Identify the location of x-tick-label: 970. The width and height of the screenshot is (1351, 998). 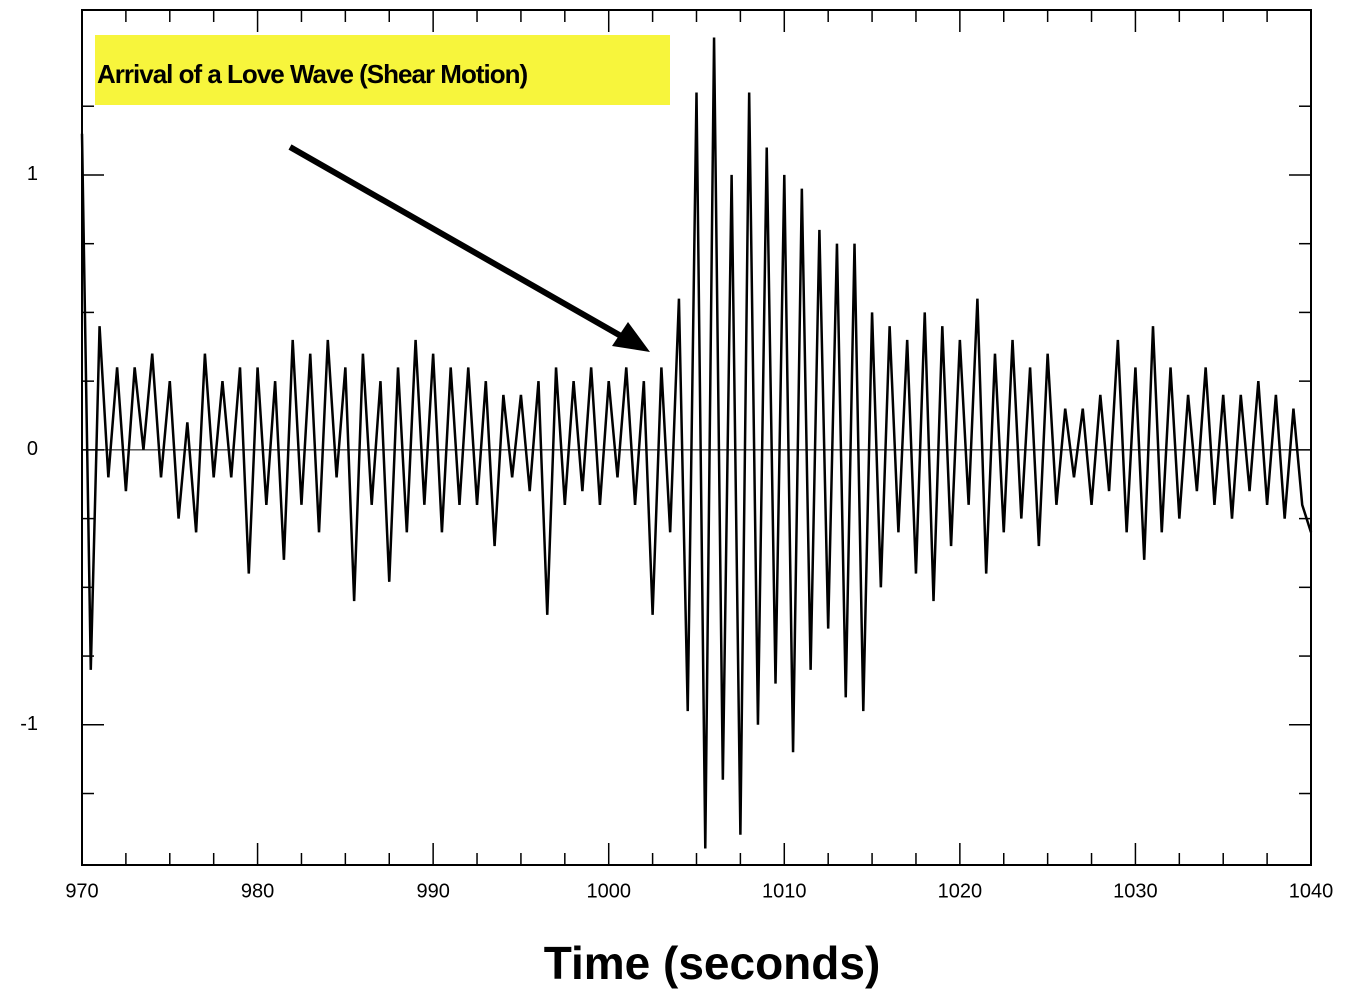
(81, 891).